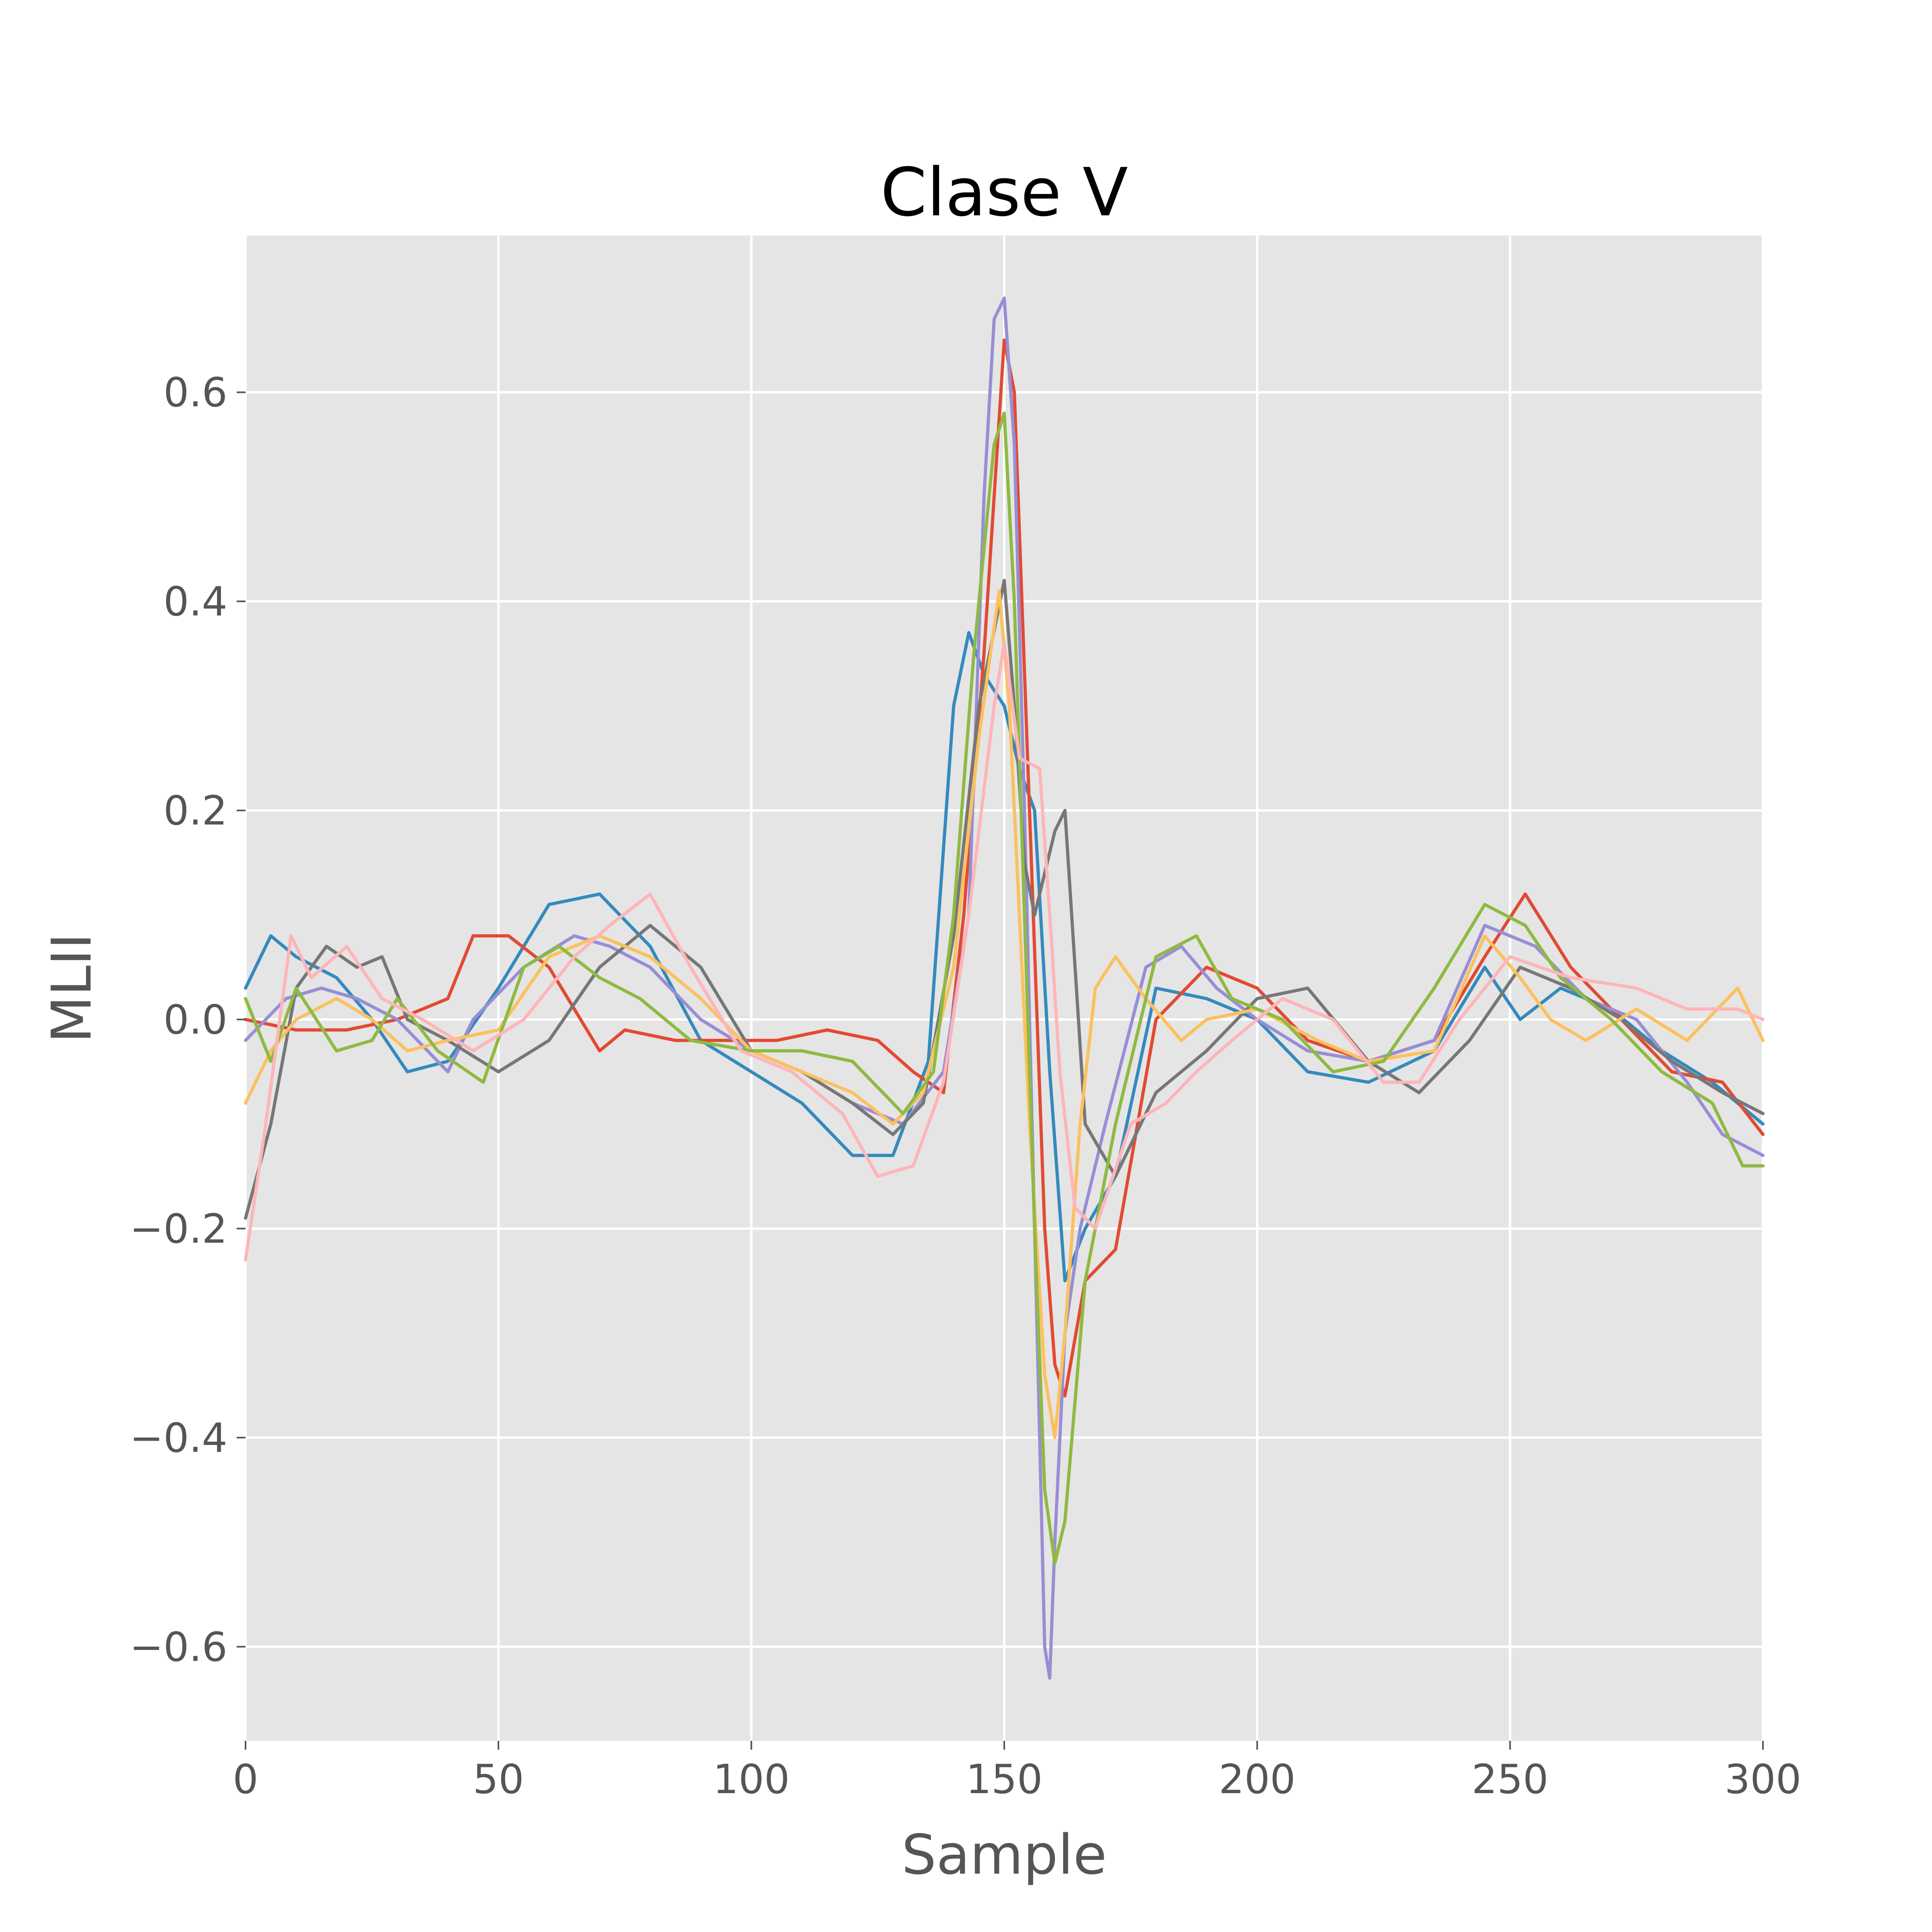 This screenshot has height=1932, width=1932. Describe the element at coordinates (1005, 192) in the screenshot. I see `chart-title: Clase V` at that location.